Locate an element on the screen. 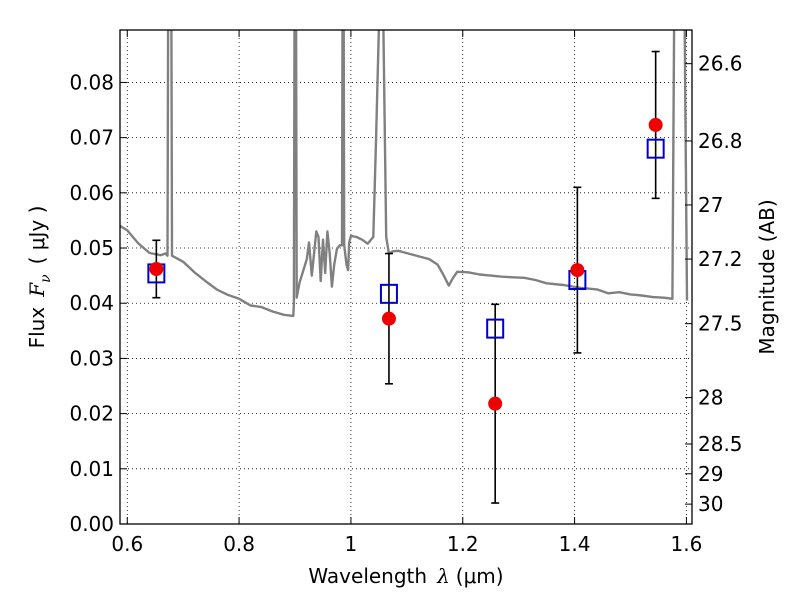 The width and height of the screenshot is (800, 600). y-tick-label: 0.00 is located at coordinates (91, 524).